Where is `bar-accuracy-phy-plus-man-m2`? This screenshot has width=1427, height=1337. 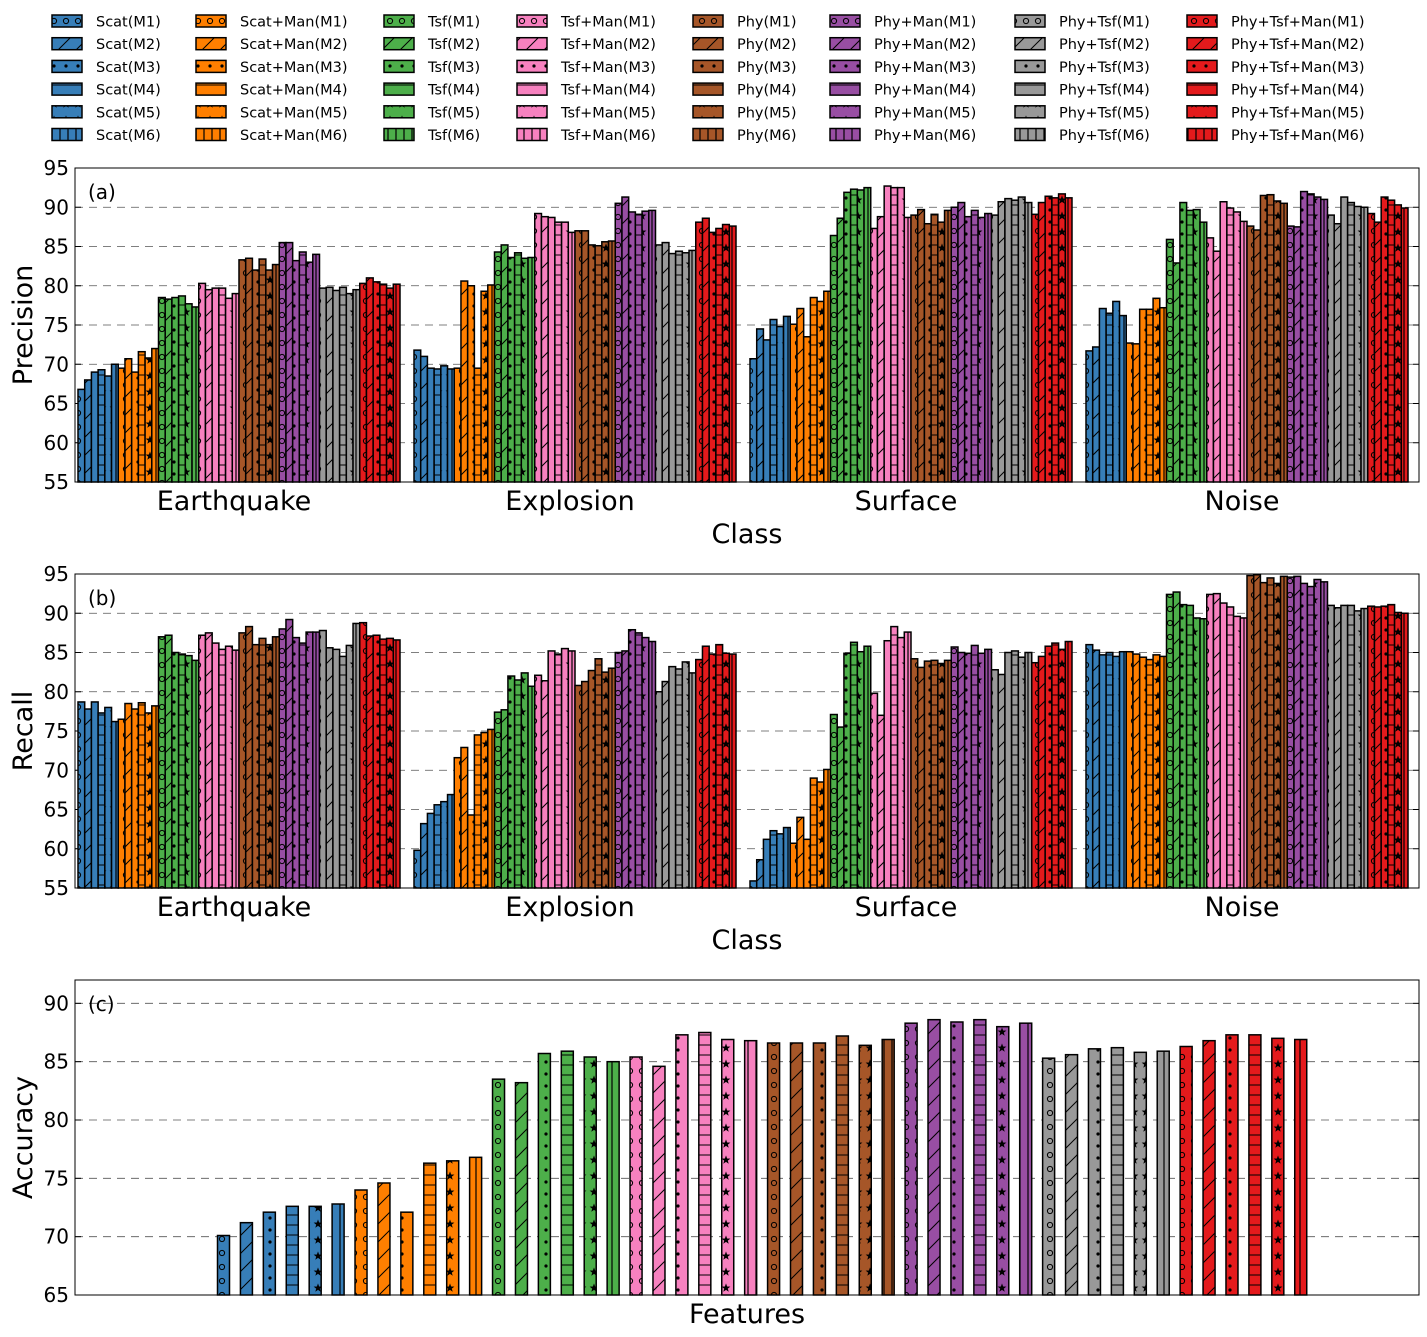 bar-accuracy-phy-plus-man-m2 is located at coordinates (934, 1157).